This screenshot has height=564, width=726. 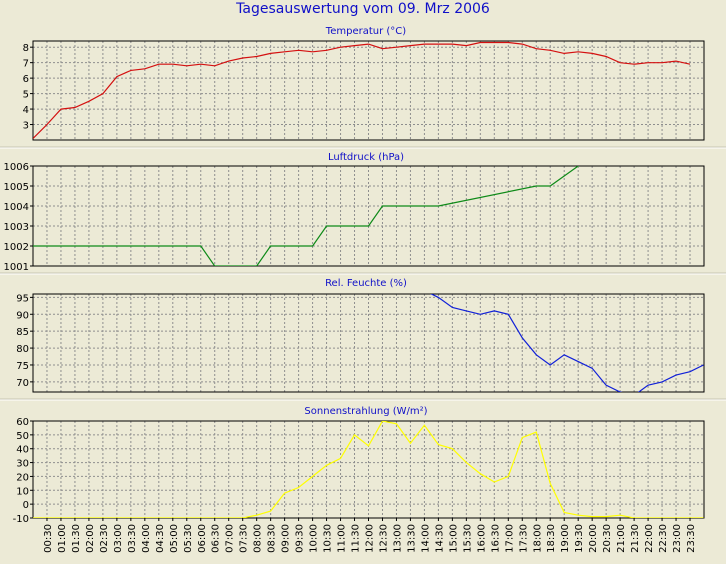 What do you see at coordinates (16, 267) in the screenshot?
I see `y-tick-label: 1001` at bounding box center [16, 267].